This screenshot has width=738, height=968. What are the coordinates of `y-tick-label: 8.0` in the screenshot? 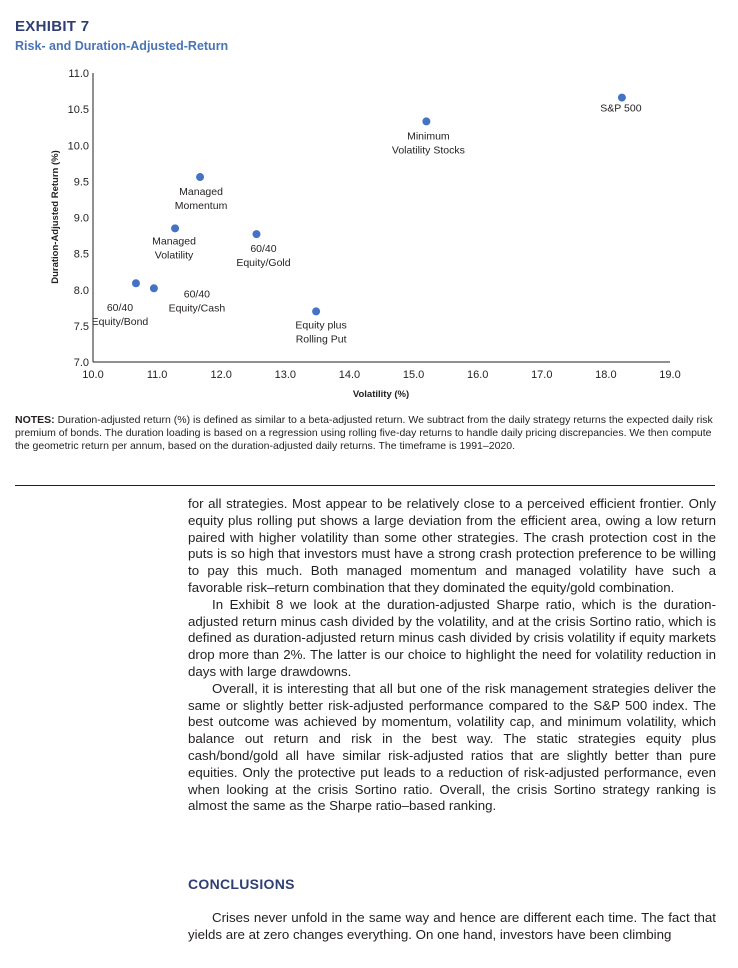 It's located at (81, 291).